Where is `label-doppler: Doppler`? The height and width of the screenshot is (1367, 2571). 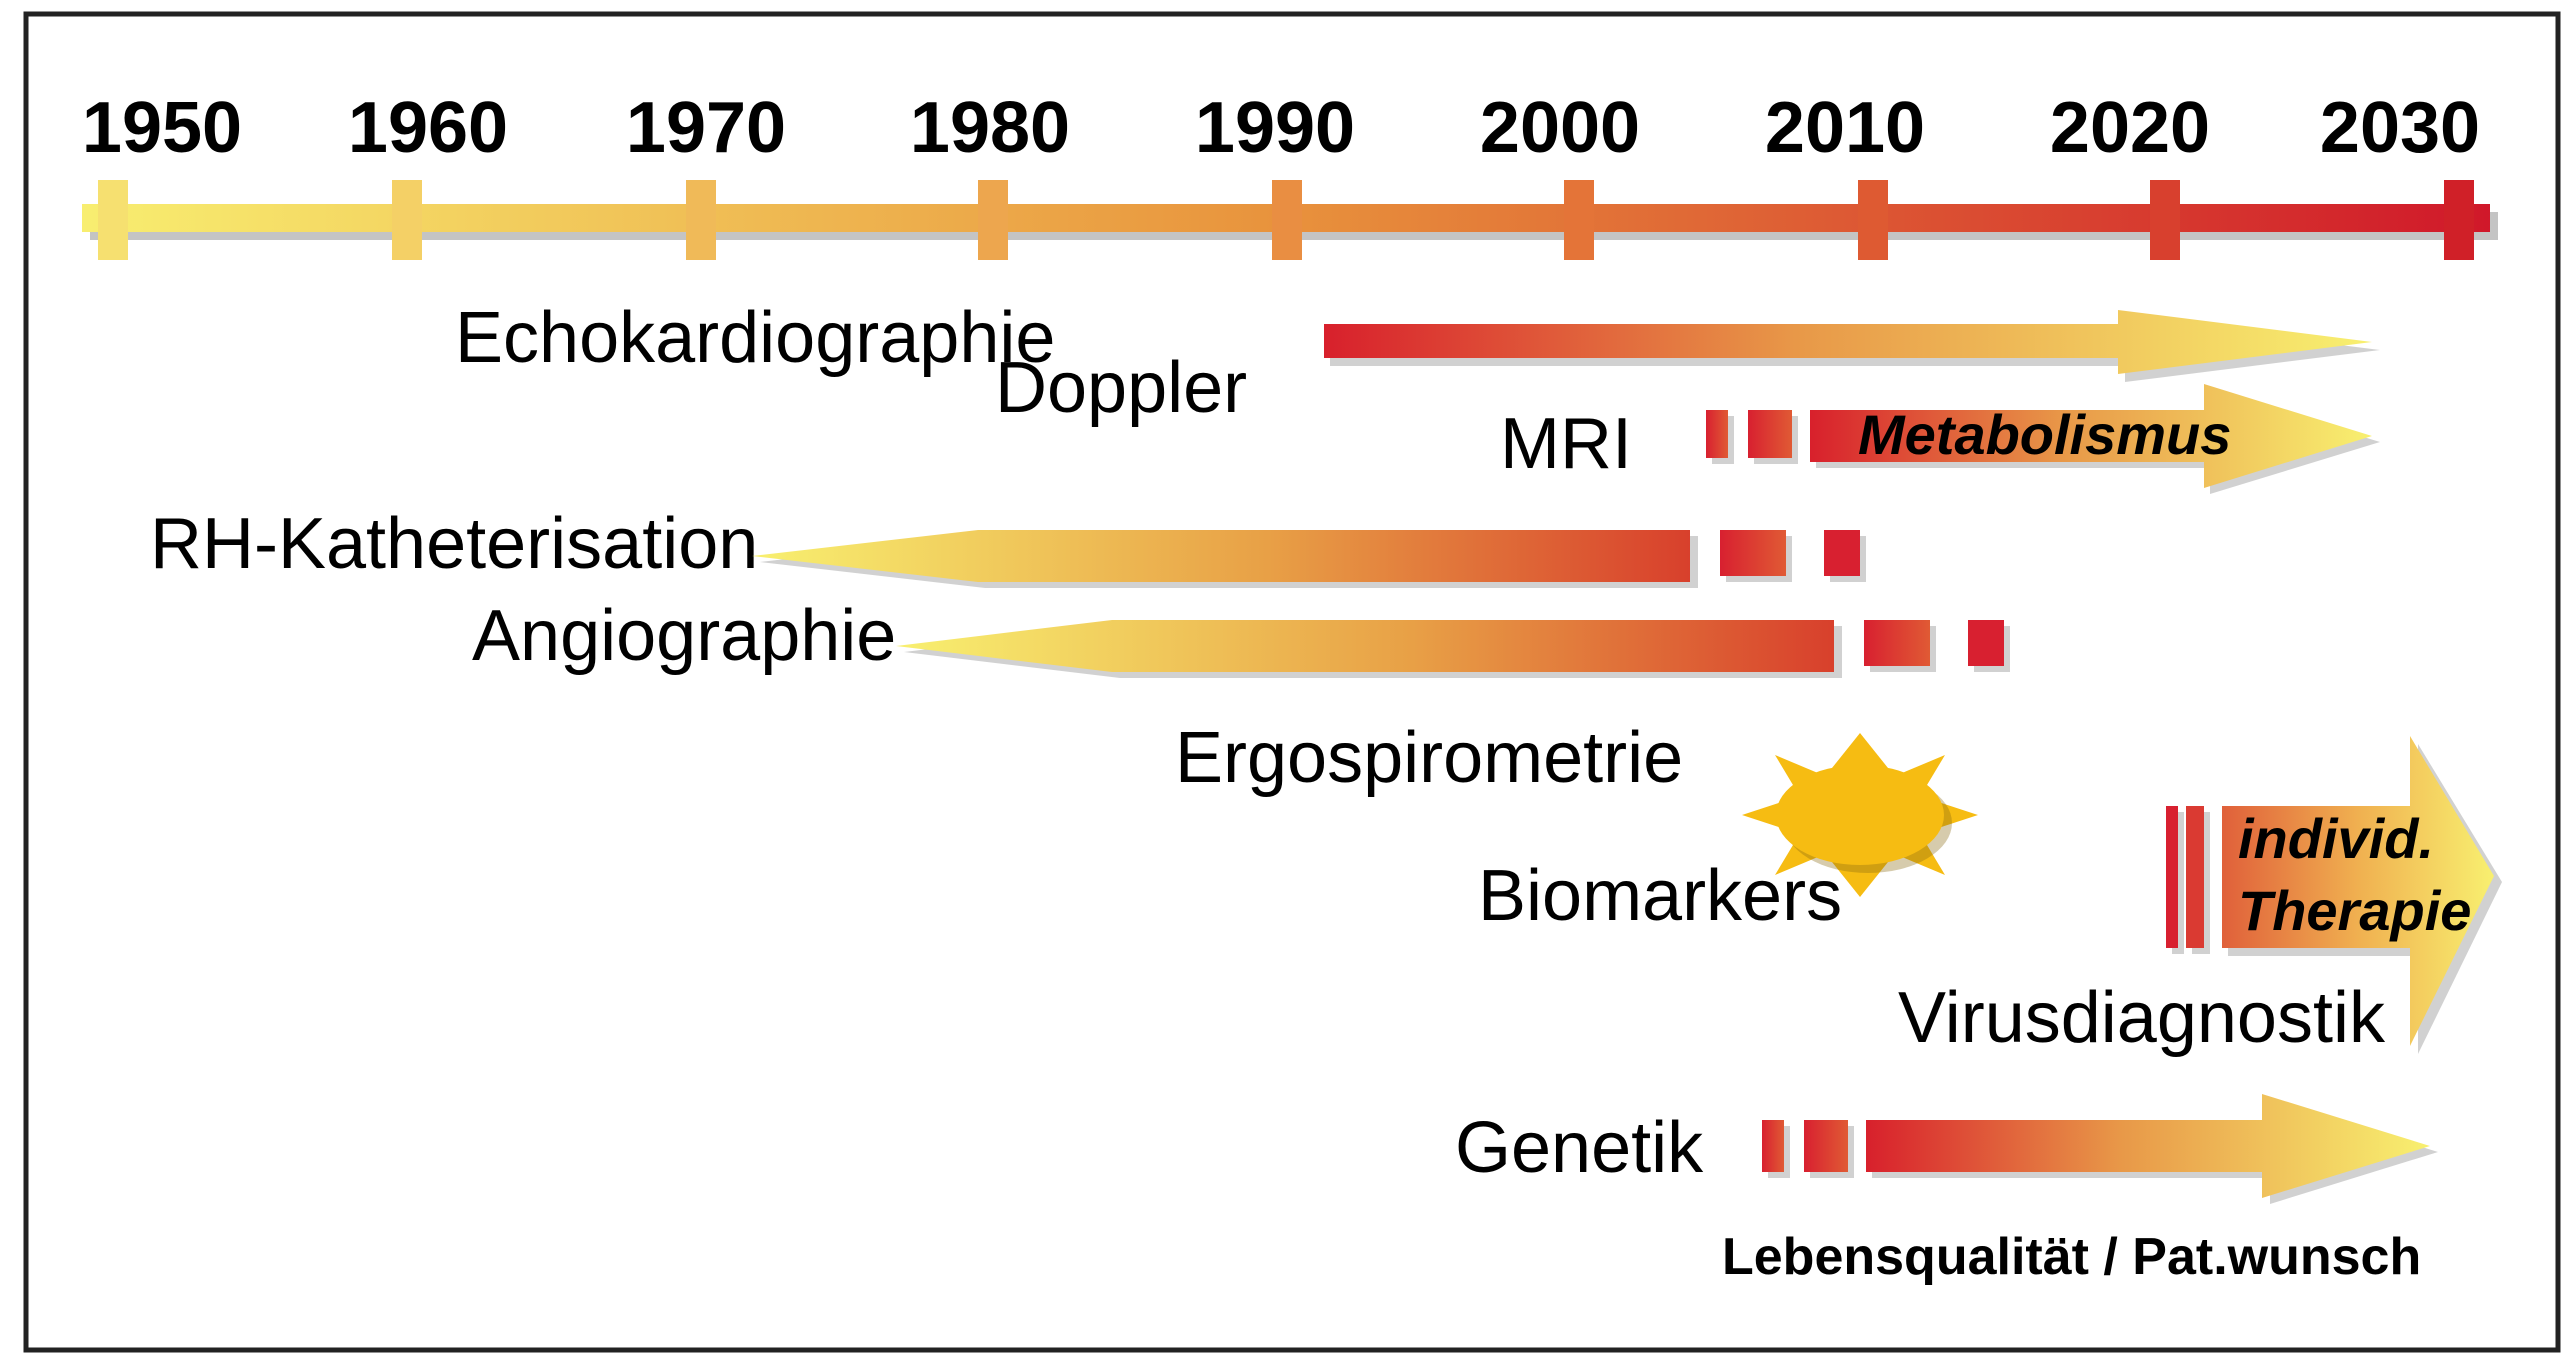 label-doppler: Doppler is located at coordinates (1121, 388).